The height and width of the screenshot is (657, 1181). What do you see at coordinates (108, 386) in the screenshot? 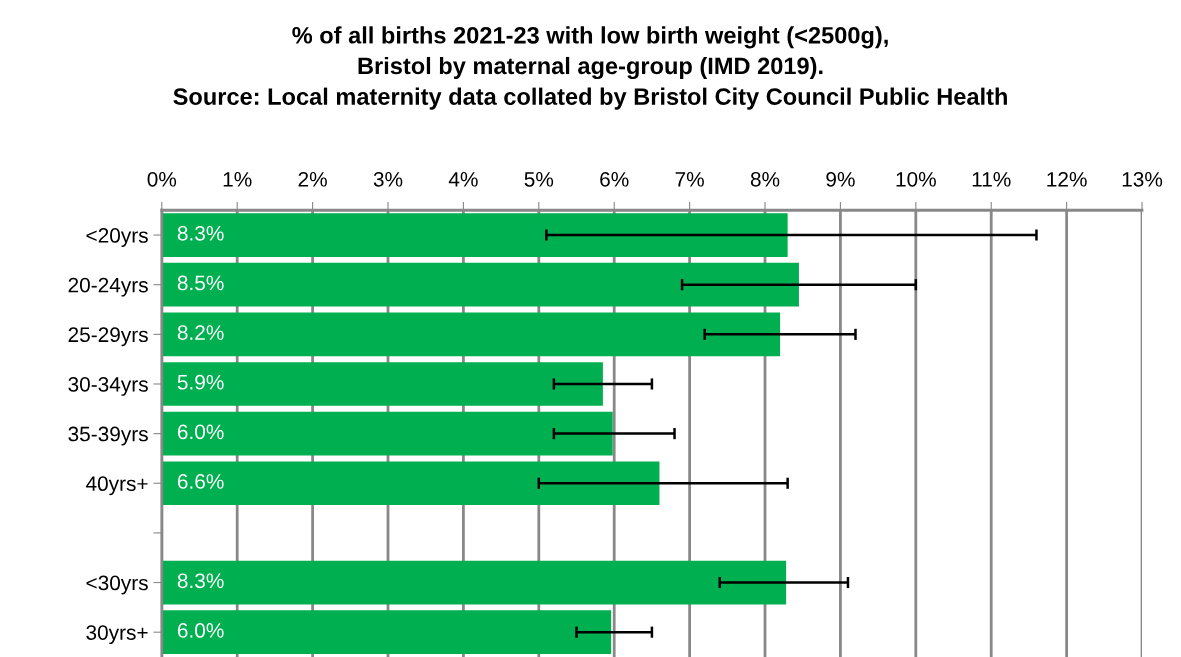
I see `y-tick-label: 30-34yrs` at bounding box center [108, 386].